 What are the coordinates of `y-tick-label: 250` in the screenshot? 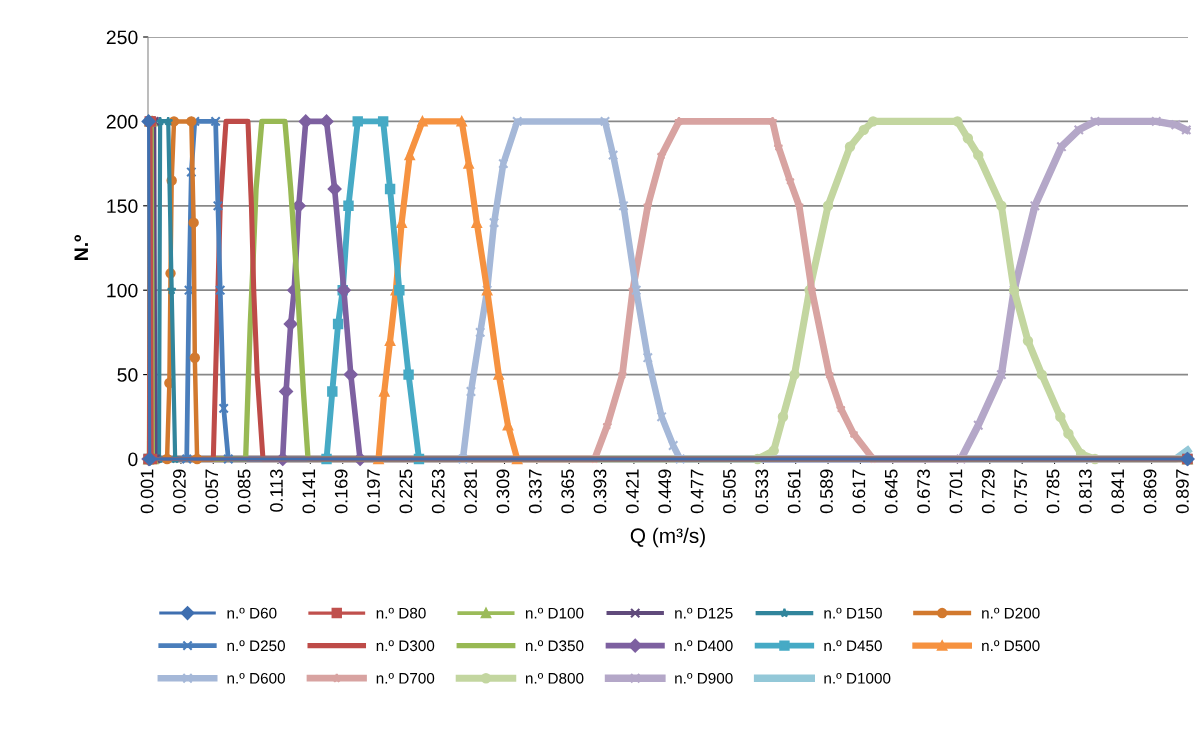 It's located at (122, 37).